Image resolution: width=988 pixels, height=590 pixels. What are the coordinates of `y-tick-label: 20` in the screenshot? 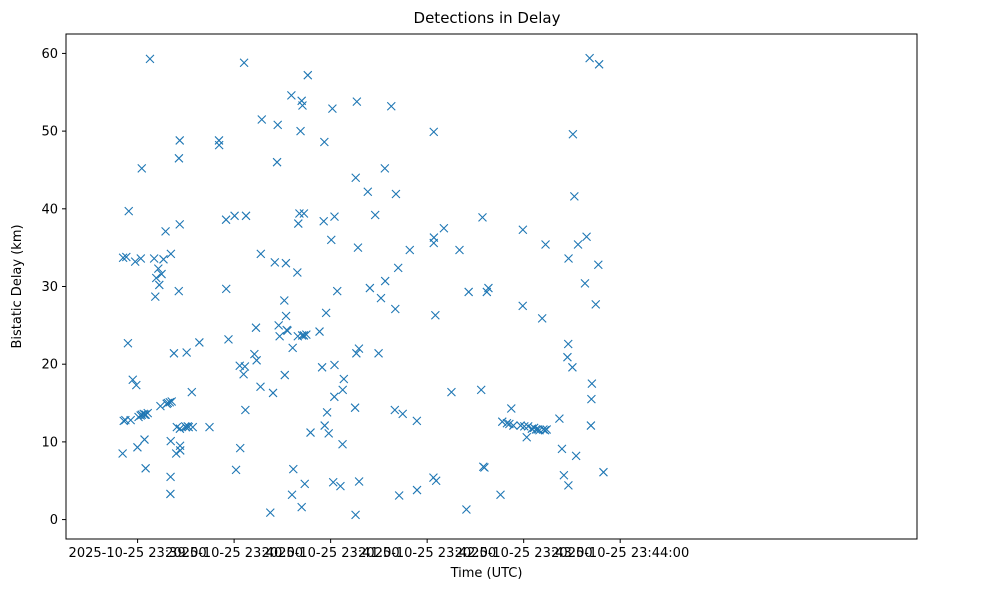 It's located at (49, 365).